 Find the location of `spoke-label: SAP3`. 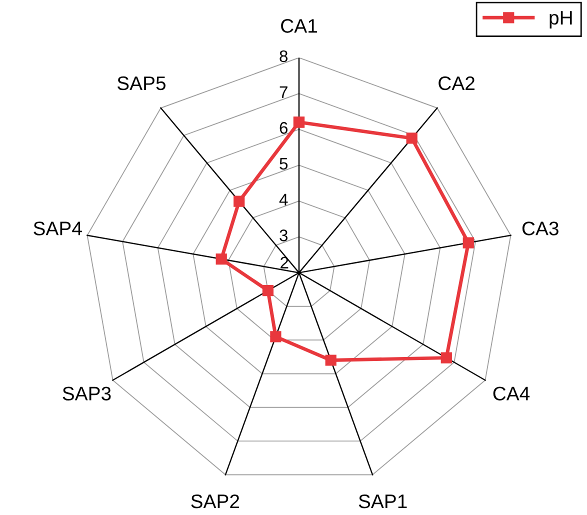

spoke-label: SAP3 is located at coordinates (86, 393).